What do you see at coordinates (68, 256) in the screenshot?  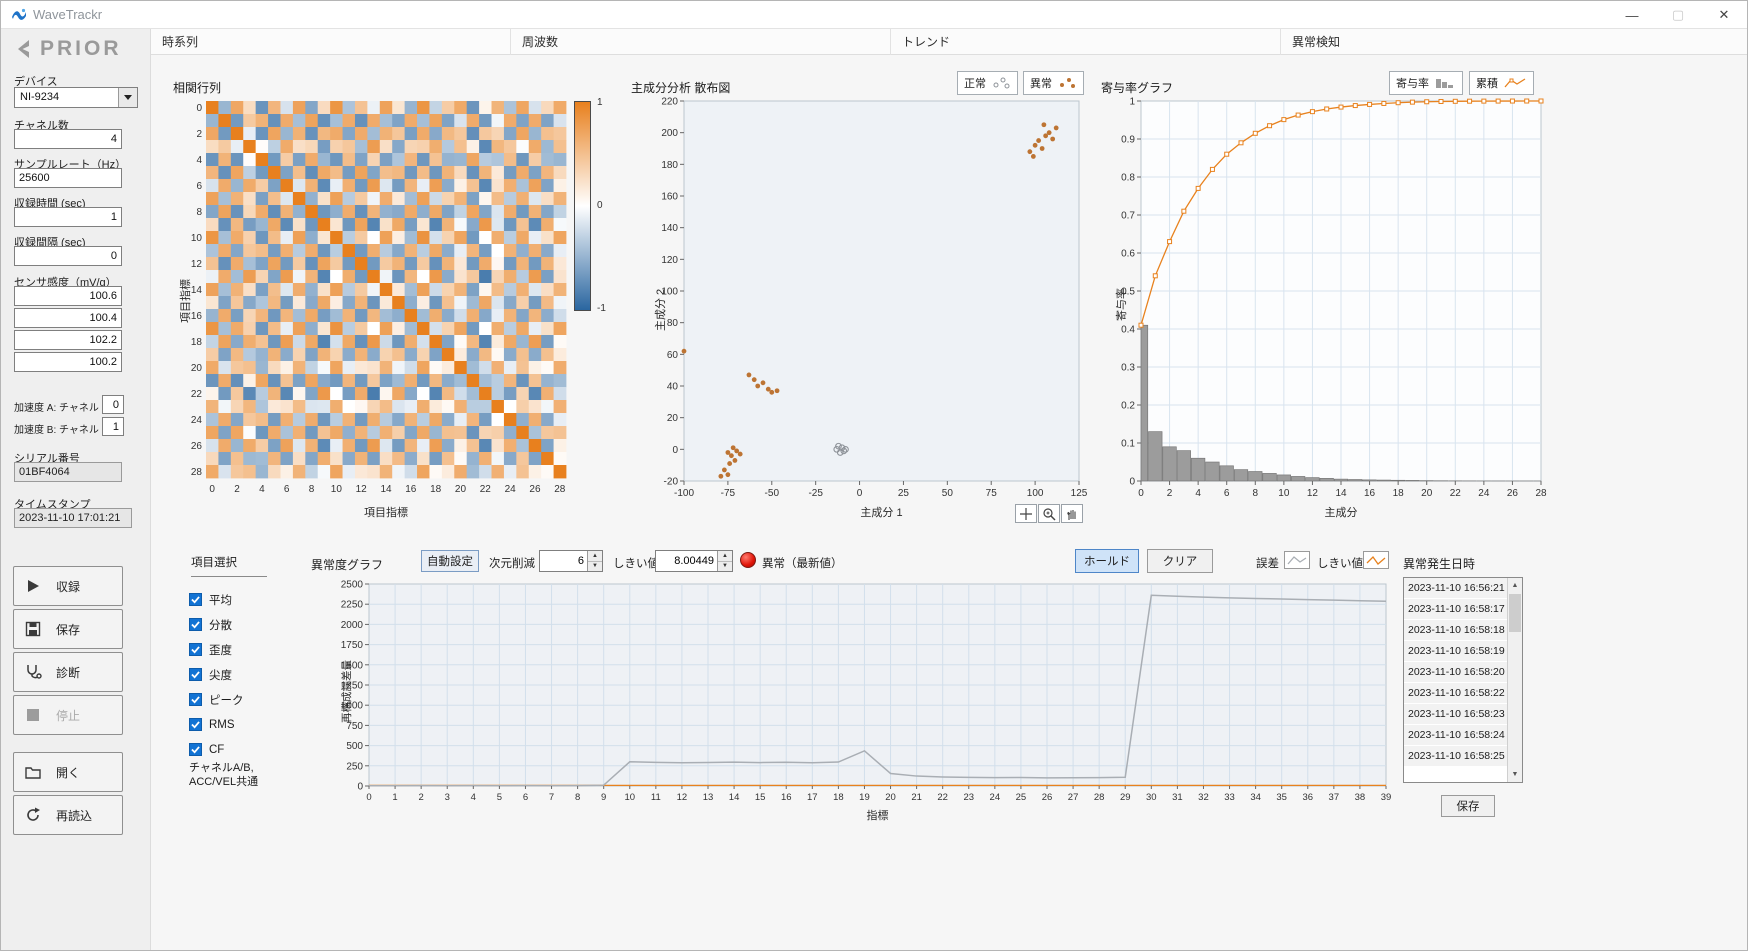 I see `rec-interval-input` at bounding box center [68, 256].